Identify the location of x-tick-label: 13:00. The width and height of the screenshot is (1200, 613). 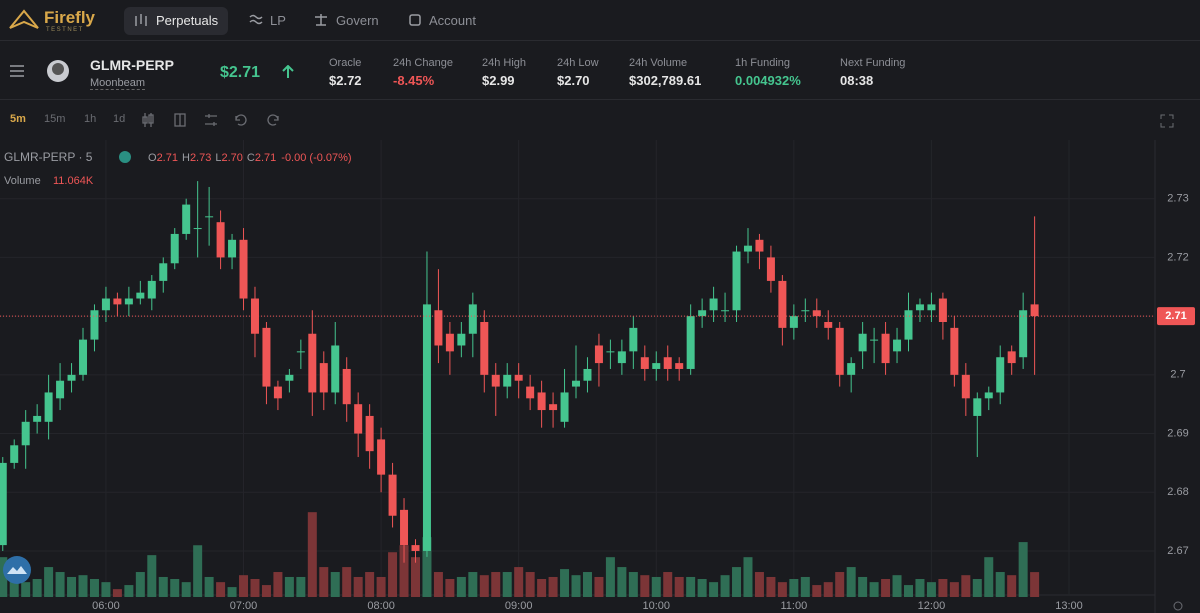
(1069, 606).